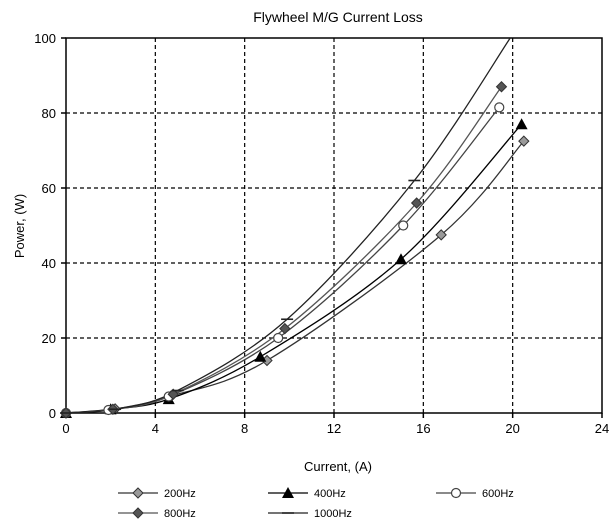 Image resolution: width=614 pixels, height=525 pixels. I want to click on y-axis-label: Power, (W), so click(19, 226).